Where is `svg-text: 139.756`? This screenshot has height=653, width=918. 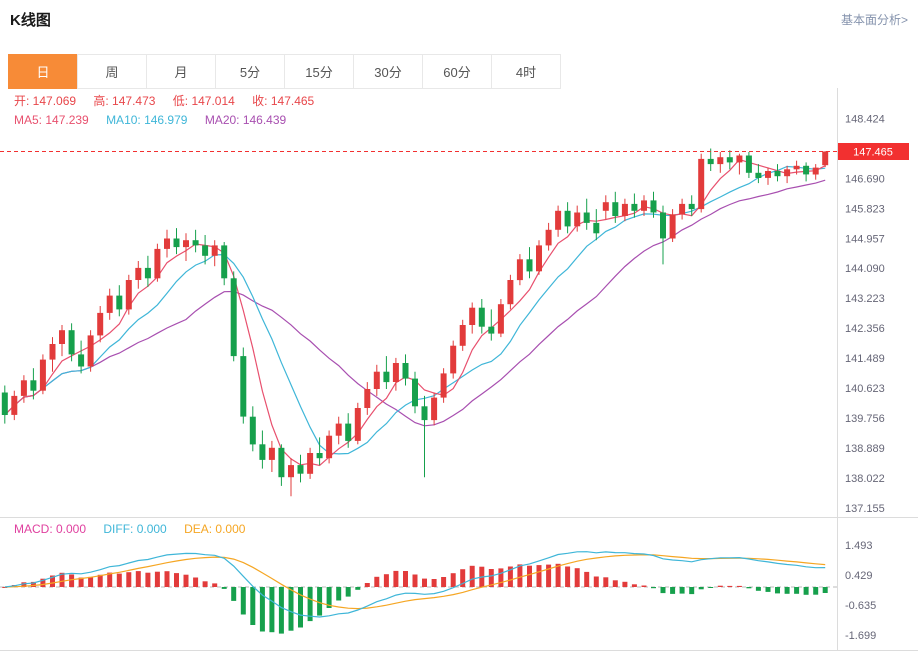
svg-text: 139.756 is located at coordinates (865, 419).